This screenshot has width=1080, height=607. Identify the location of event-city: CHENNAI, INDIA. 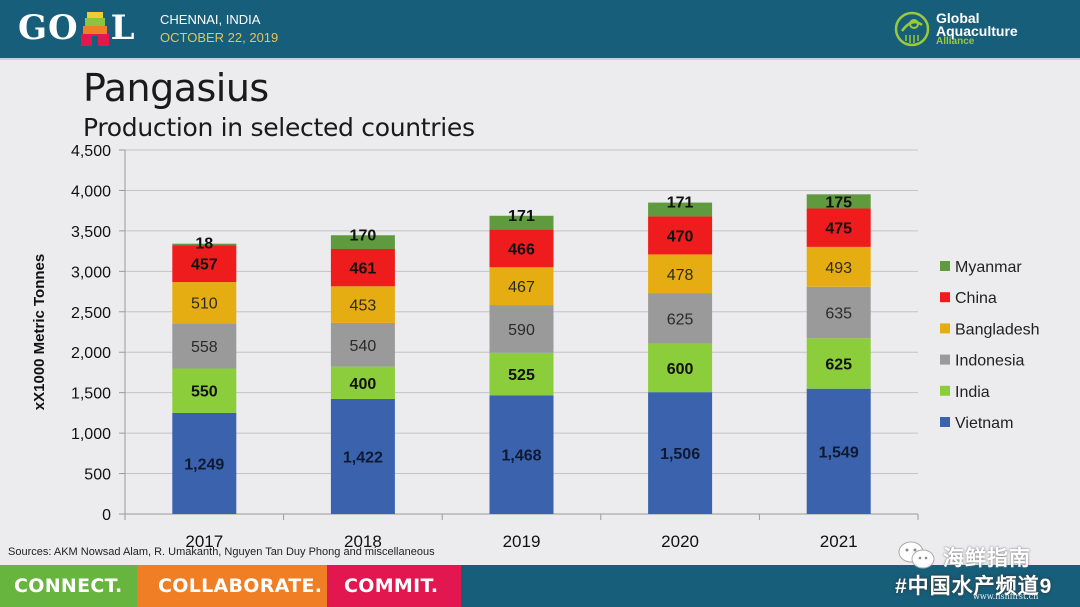
(210, 19).